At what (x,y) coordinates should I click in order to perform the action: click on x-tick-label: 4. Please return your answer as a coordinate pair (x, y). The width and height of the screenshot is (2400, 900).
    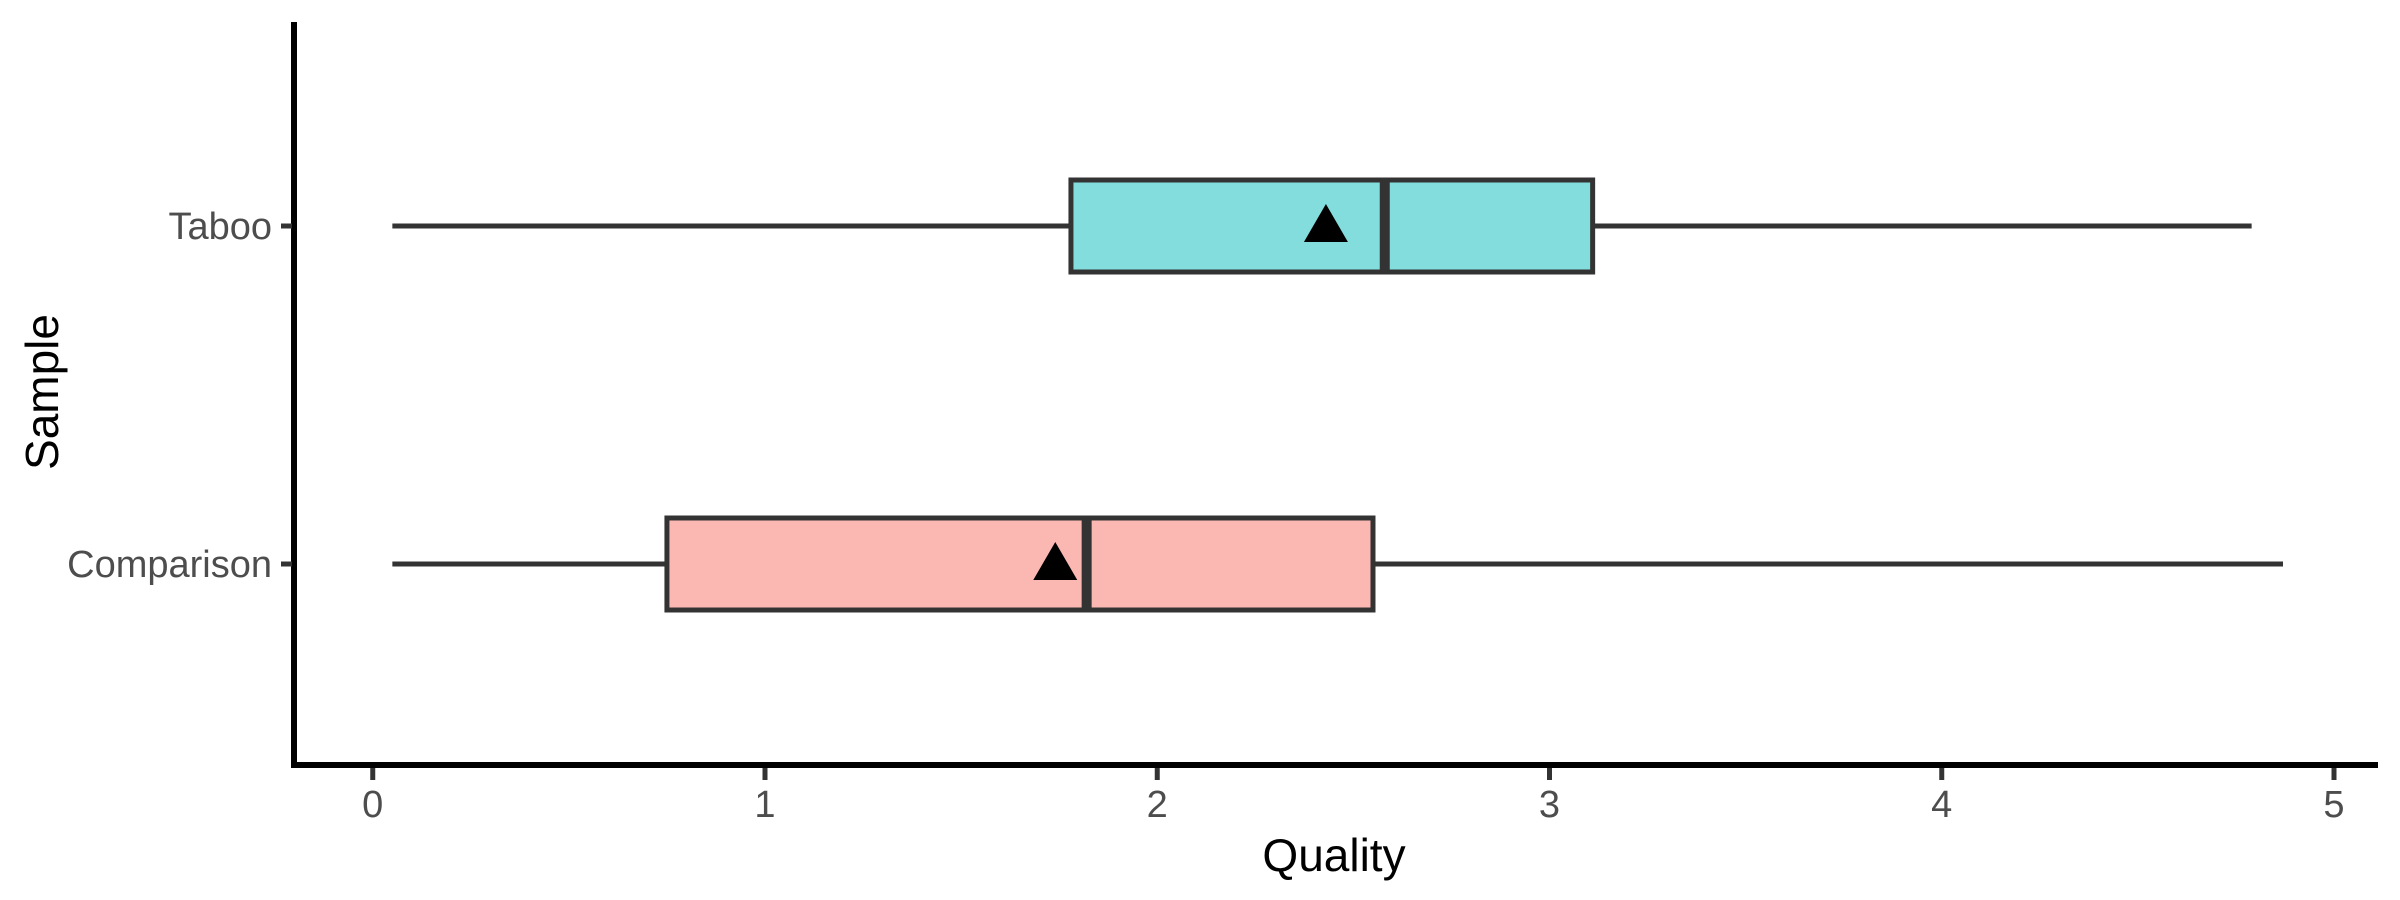
    Looking at the image, I should click on (1941, 805).